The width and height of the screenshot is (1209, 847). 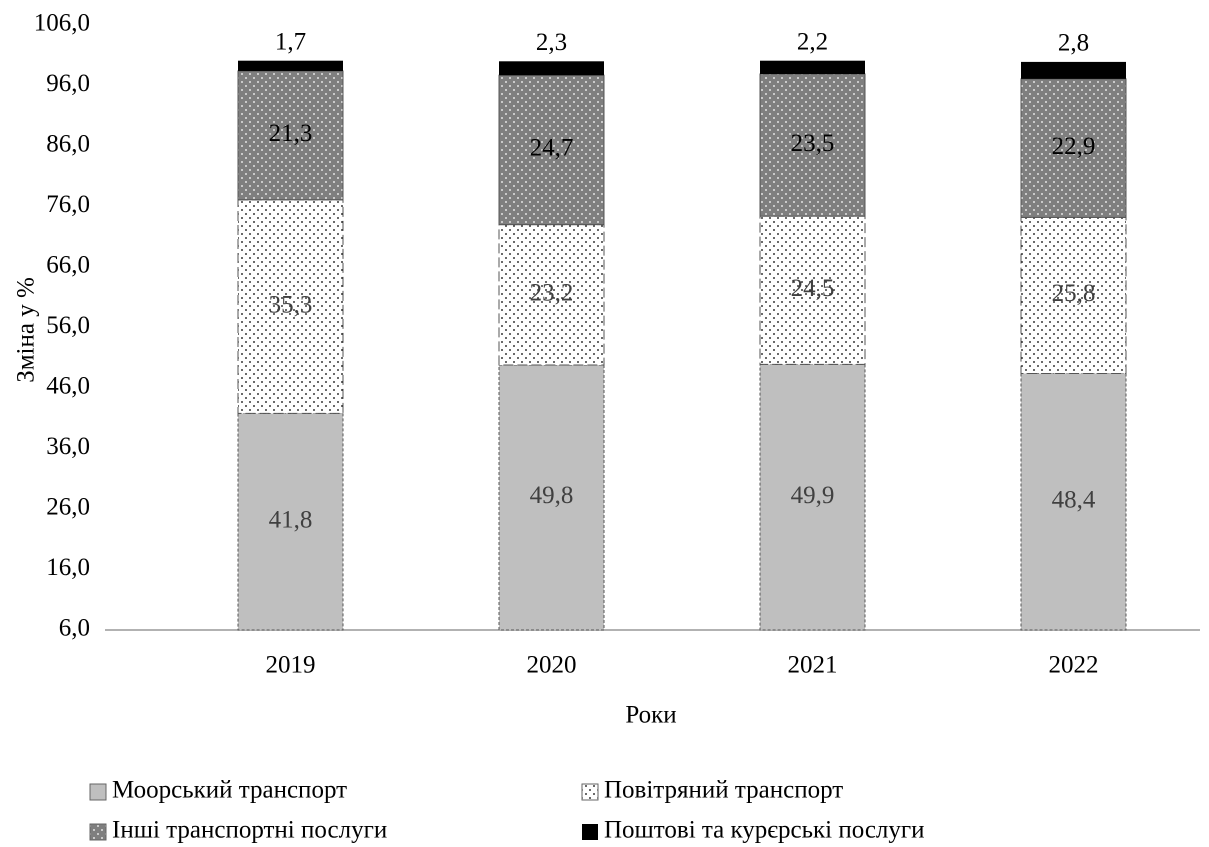 I want to click on y-tick-label: 86,0, so click(x=68, y=144).